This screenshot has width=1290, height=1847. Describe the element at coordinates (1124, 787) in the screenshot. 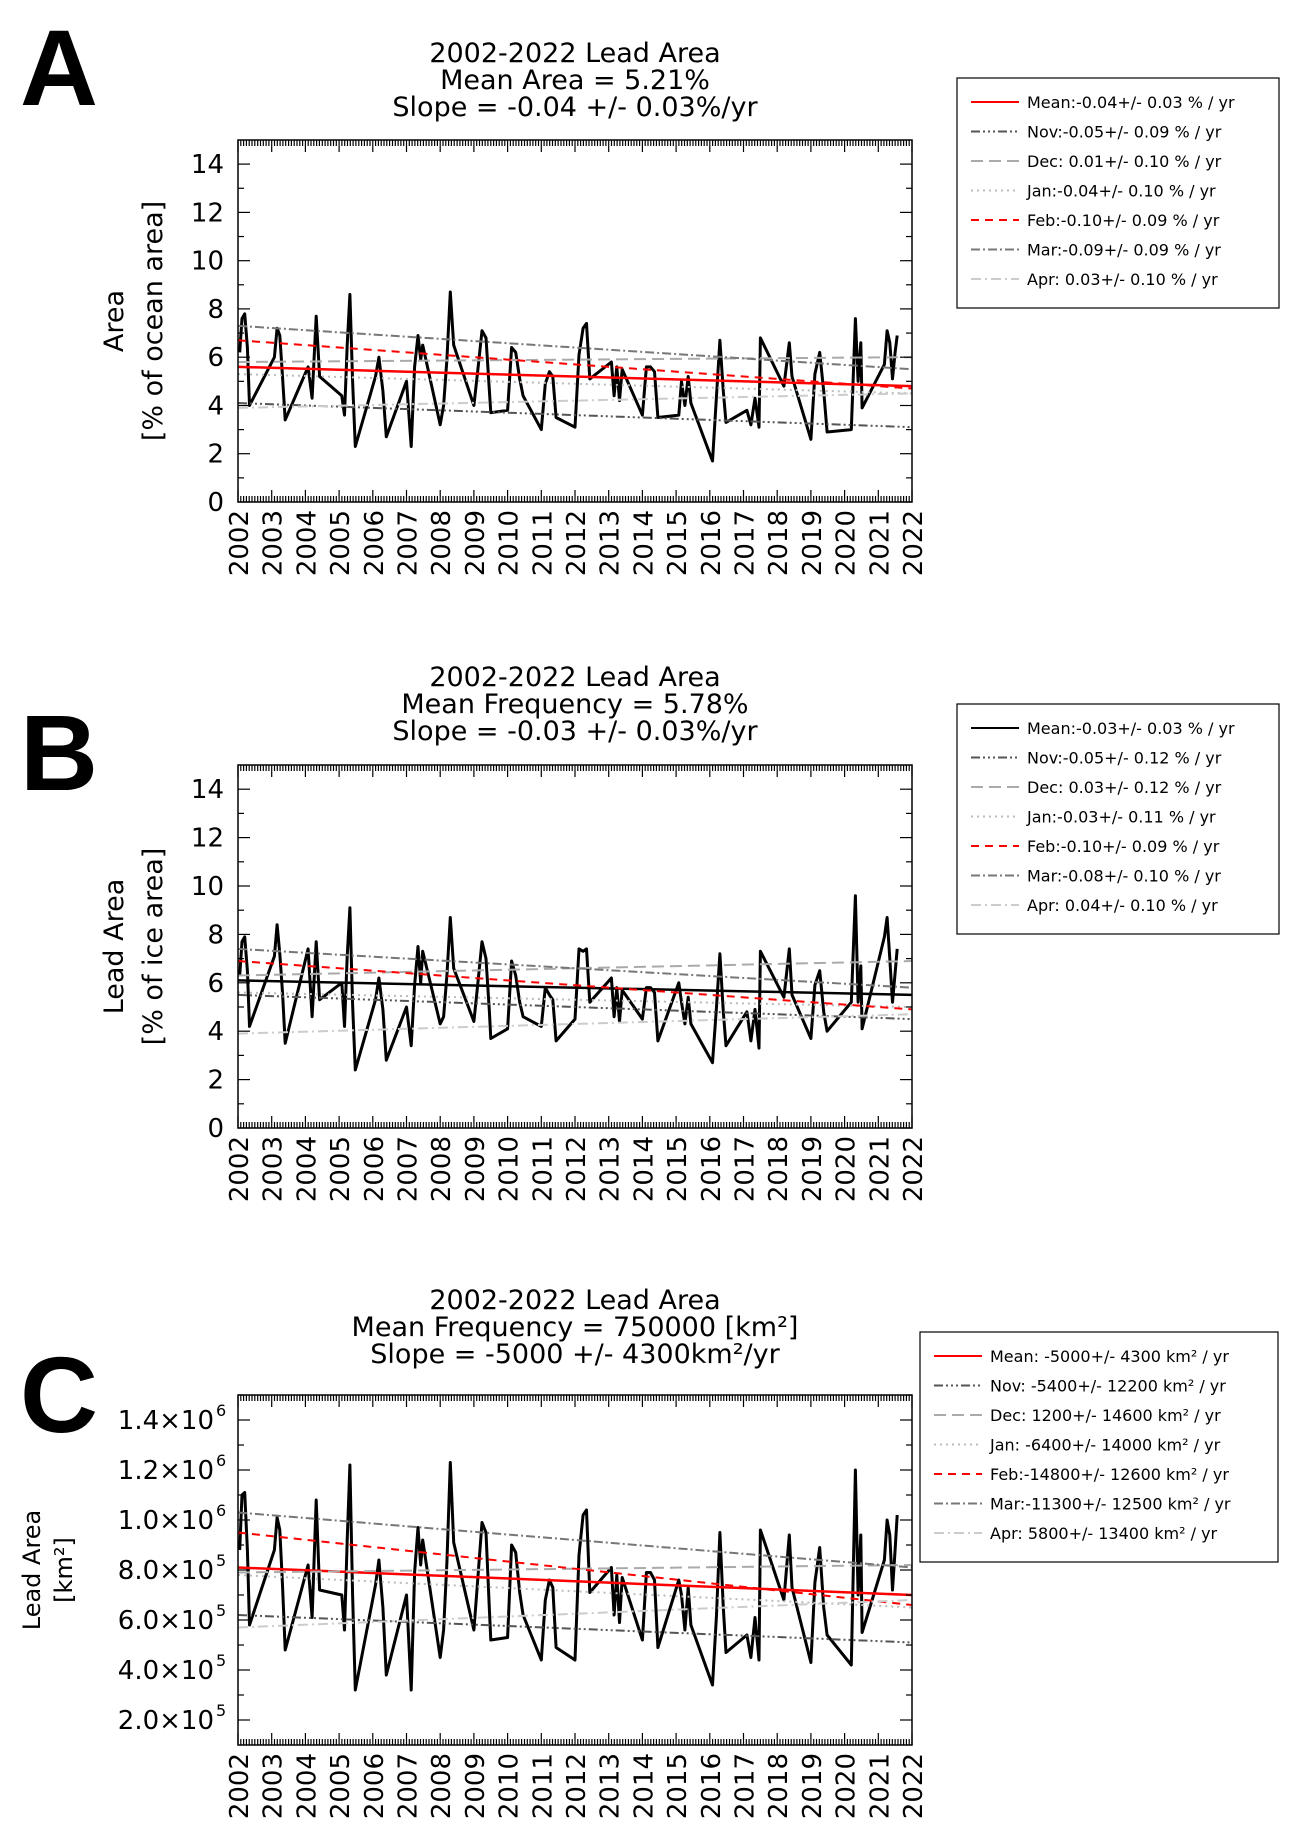

I see `legend-label-dec: Dec: 0.03+/- 0.12 % / yr` at that location.